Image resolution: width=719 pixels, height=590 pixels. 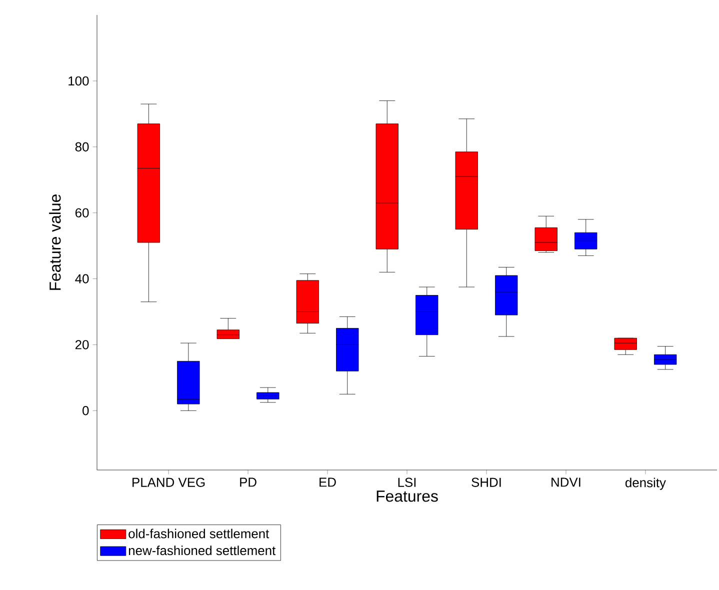 What do you see at coordinates (82, 345) in the screenshot?
I see `y-tick-label: 20` at bounding box center [82, 345].